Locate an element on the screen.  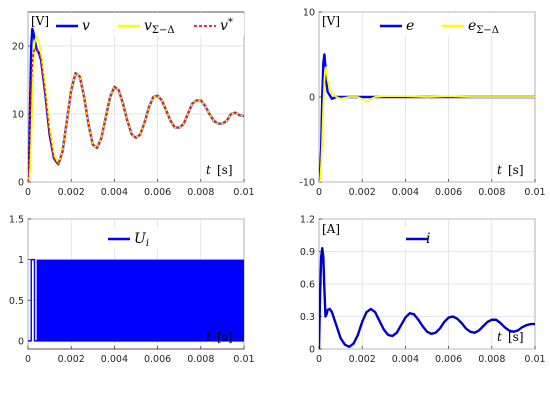
legend: v vΣ−Δ v* is located at coordinates (146, 25).